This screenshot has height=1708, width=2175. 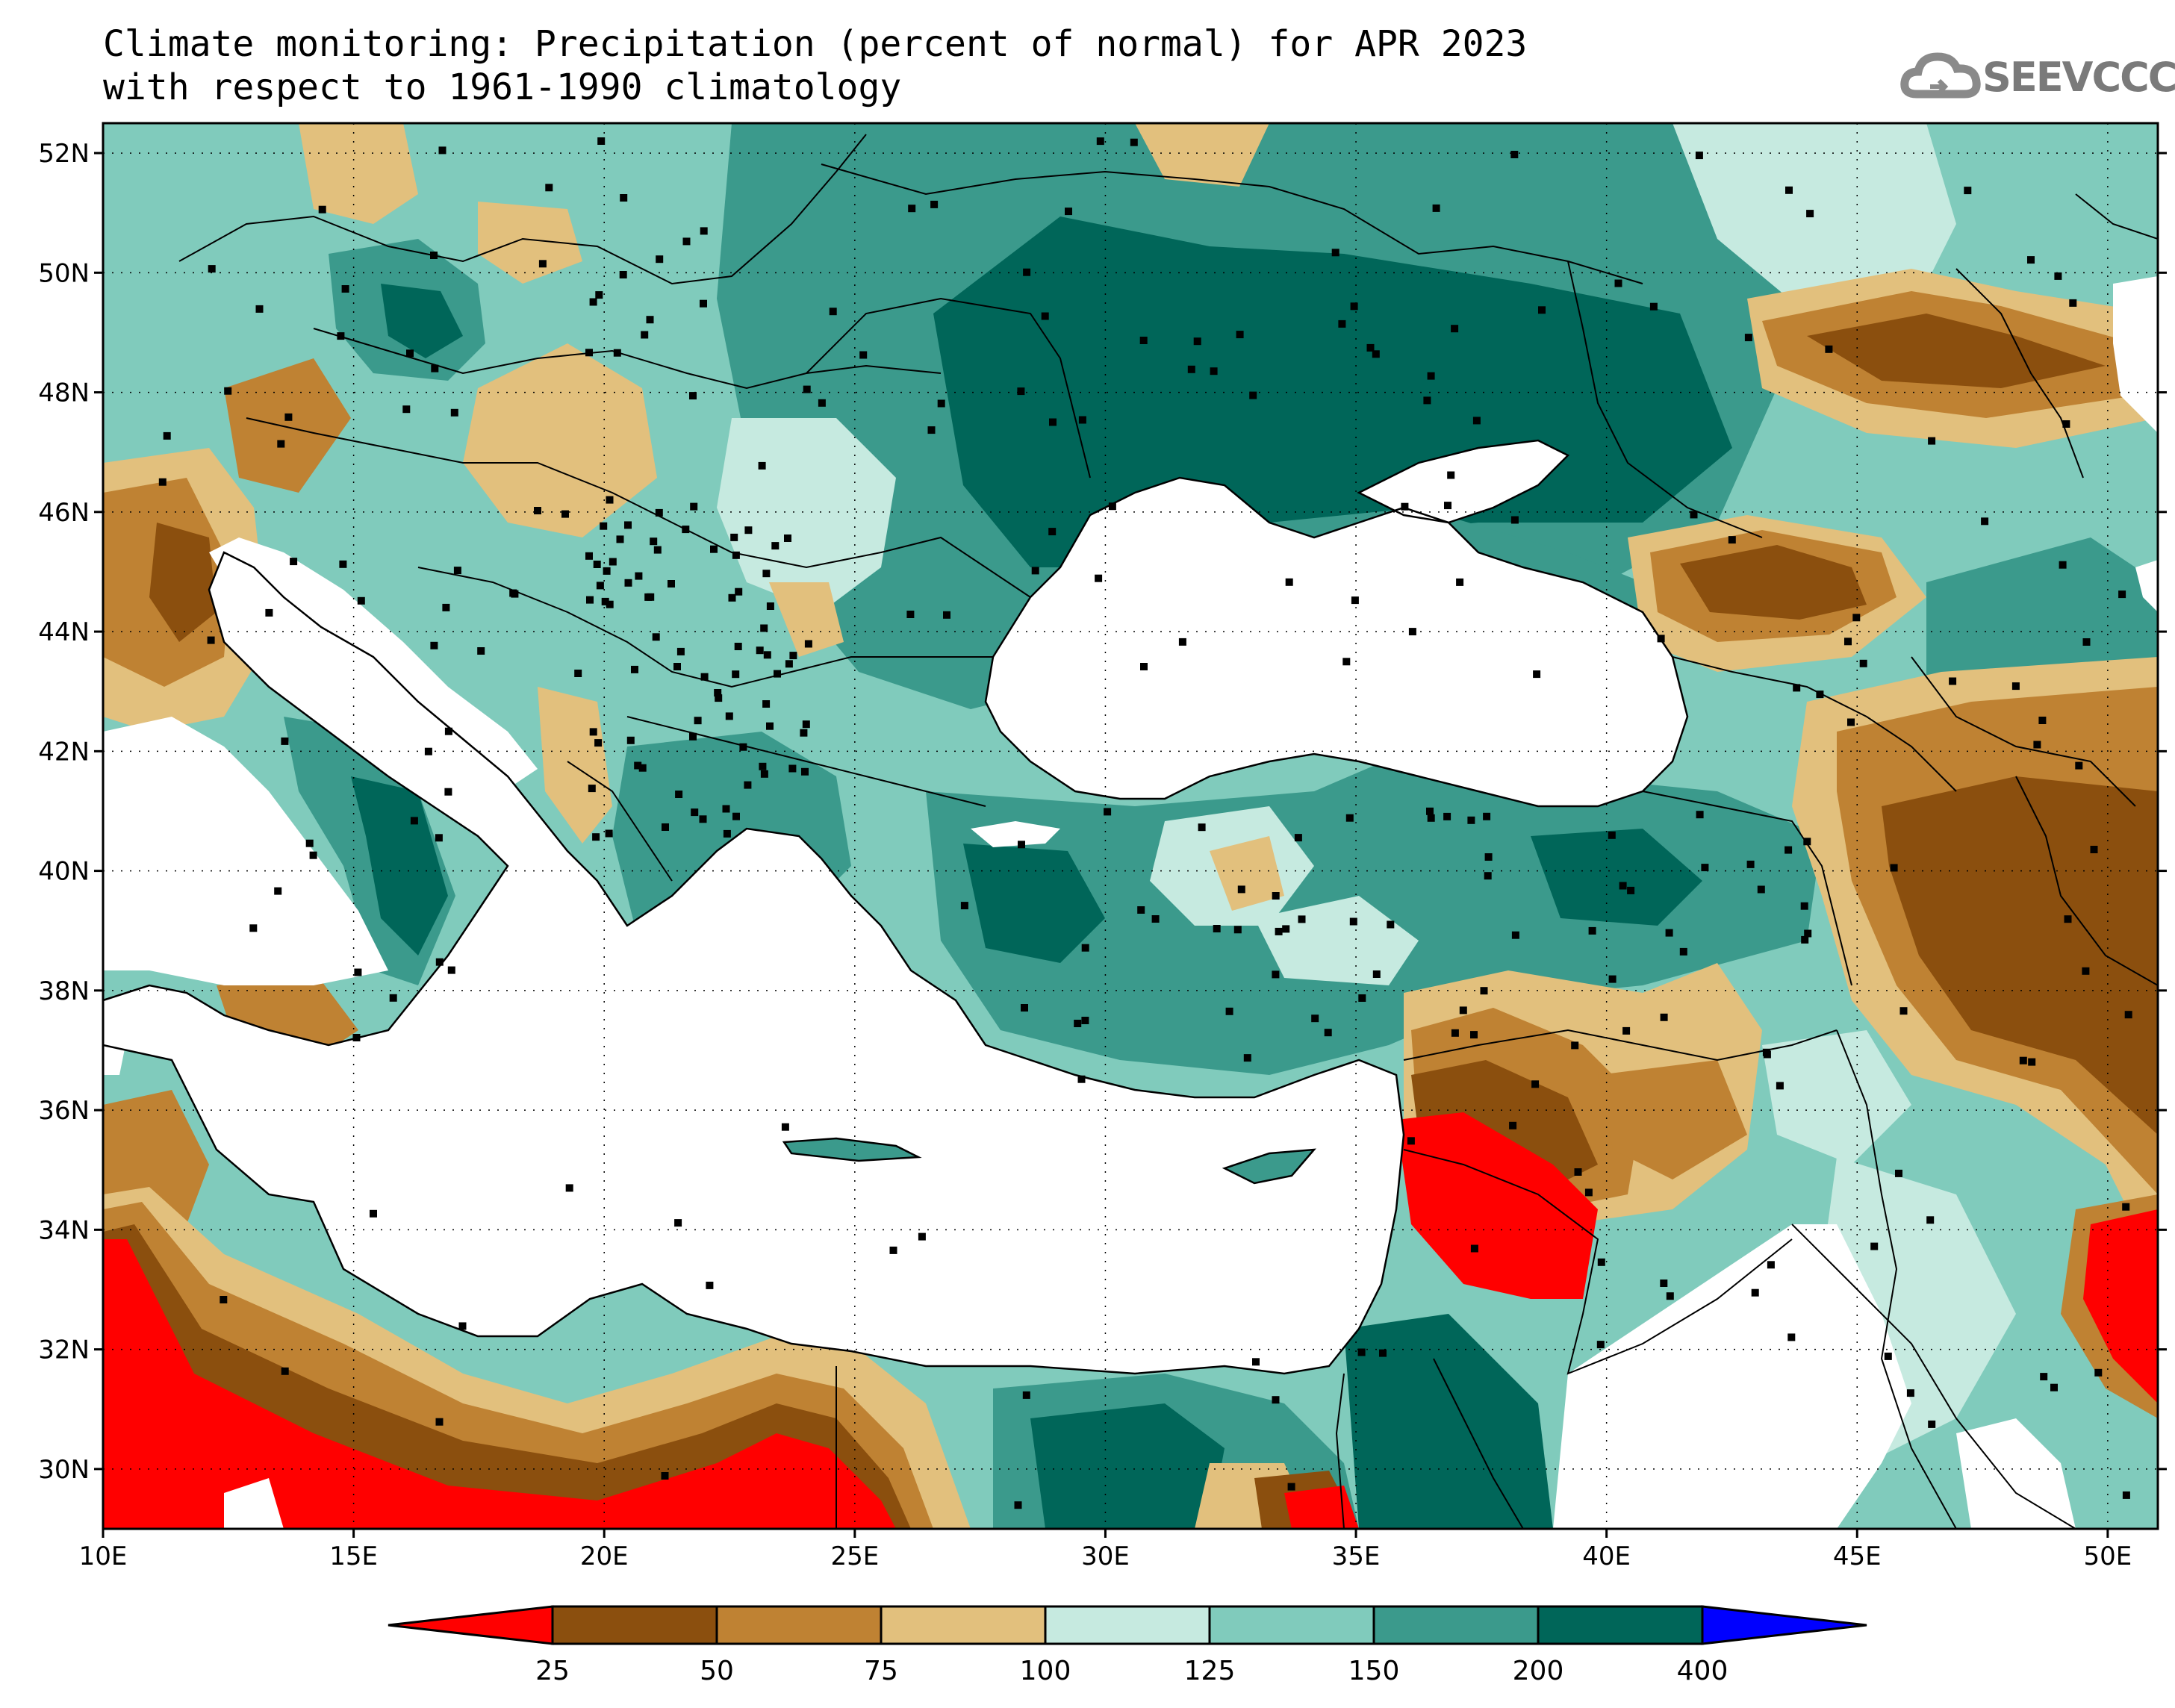 What do you see at coordinates (245, 851) in the screenshot?
I see `sea-tyrrhenian` at bounding box center [245, 851].